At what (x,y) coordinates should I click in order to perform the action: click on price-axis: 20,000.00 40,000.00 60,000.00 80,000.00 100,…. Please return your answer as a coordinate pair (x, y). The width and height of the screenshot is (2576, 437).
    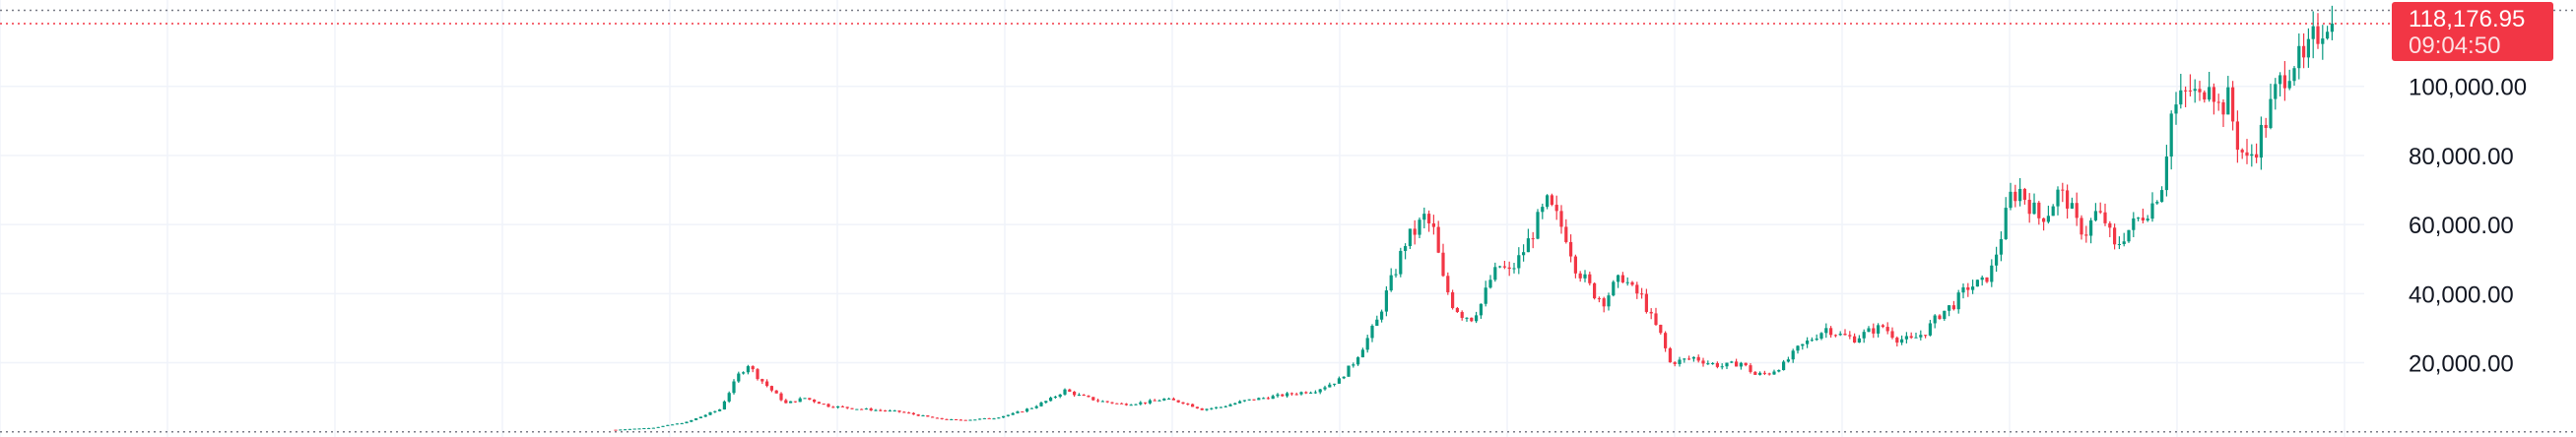
    Looking at the image, I should click on (2468, 227).